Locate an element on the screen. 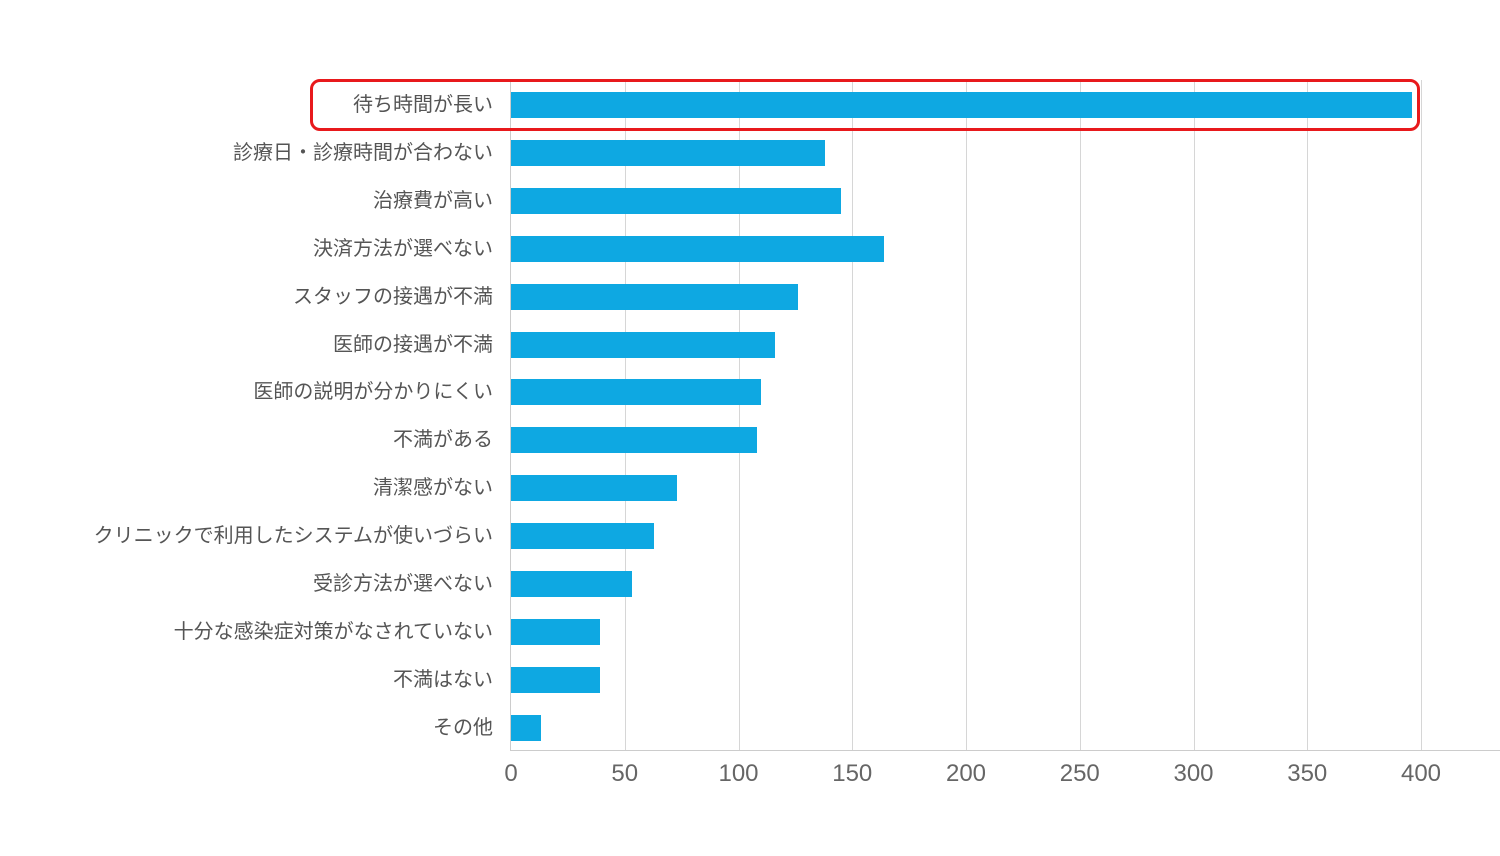  x-tick-label: 150 is located at coordinates (852, 773).